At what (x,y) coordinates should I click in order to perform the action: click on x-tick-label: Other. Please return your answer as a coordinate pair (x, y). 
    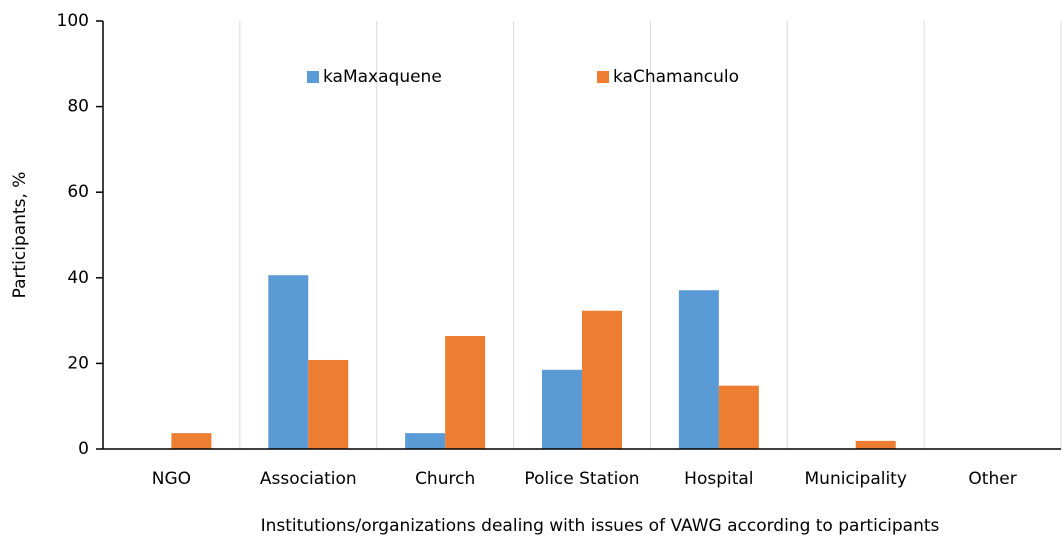
    Looking at the image, I should click on (992, 479).